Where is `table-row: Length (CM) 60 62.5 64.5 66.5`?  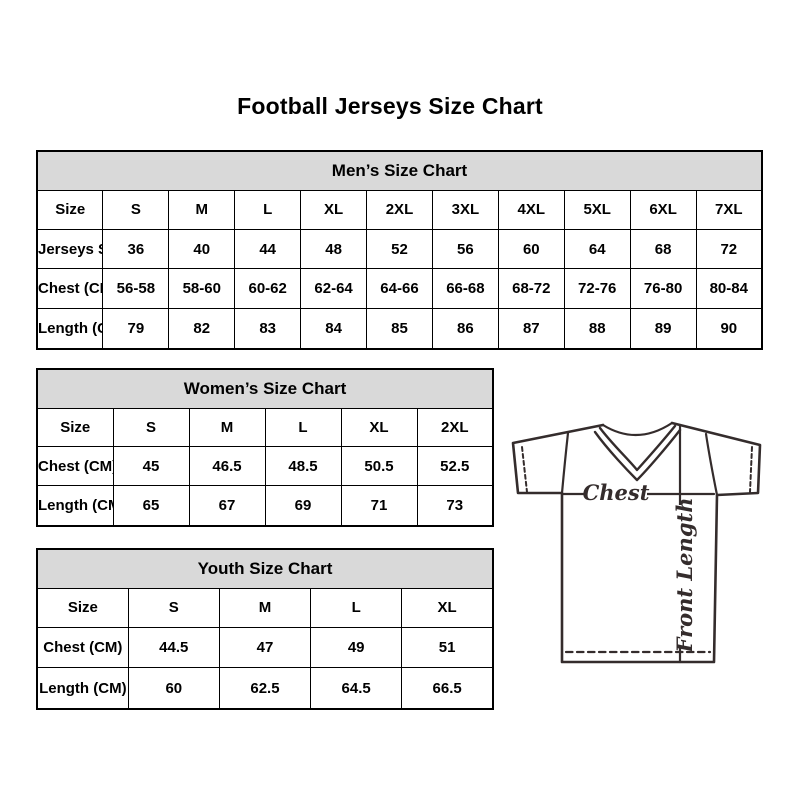
table-row: Length (CM) 60 62.5 64.5 66.5 is located at coordinates (265, 688).